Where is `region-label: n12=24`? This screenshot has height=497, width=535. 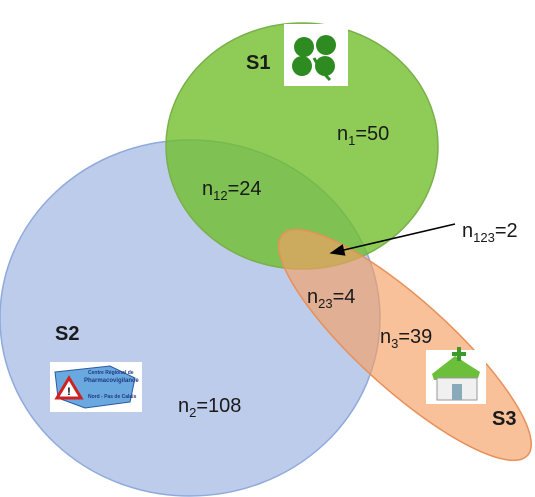
region-label: n12=24 is located at coordinates (232, 190).